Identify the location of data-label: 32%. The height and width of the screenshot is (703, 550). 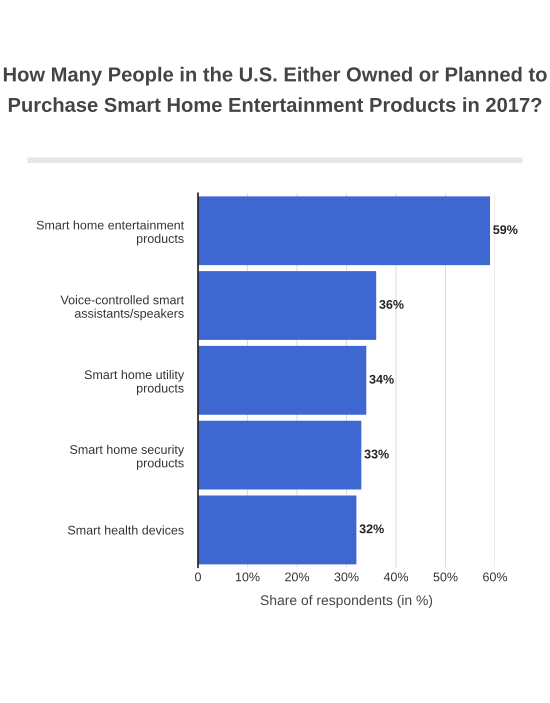
(371, 529).